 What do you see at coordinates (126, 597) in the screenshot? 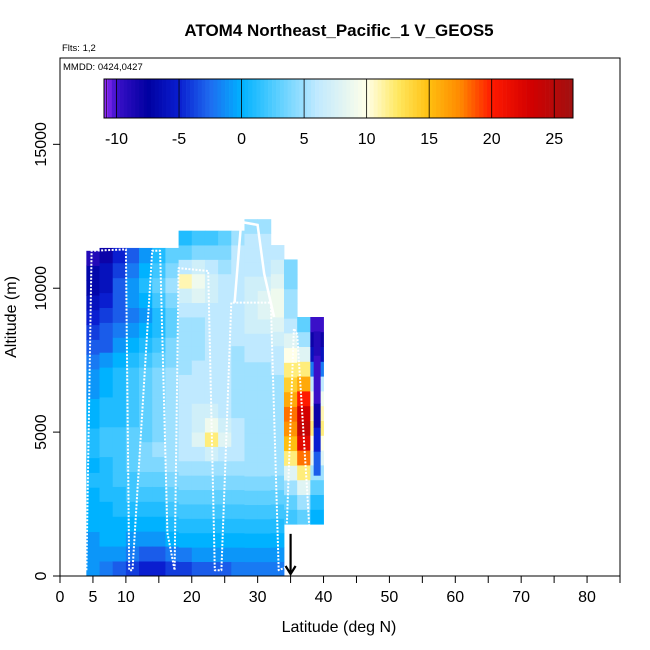
I see `x-tick-label: 10` at bounding box center [126, 597].